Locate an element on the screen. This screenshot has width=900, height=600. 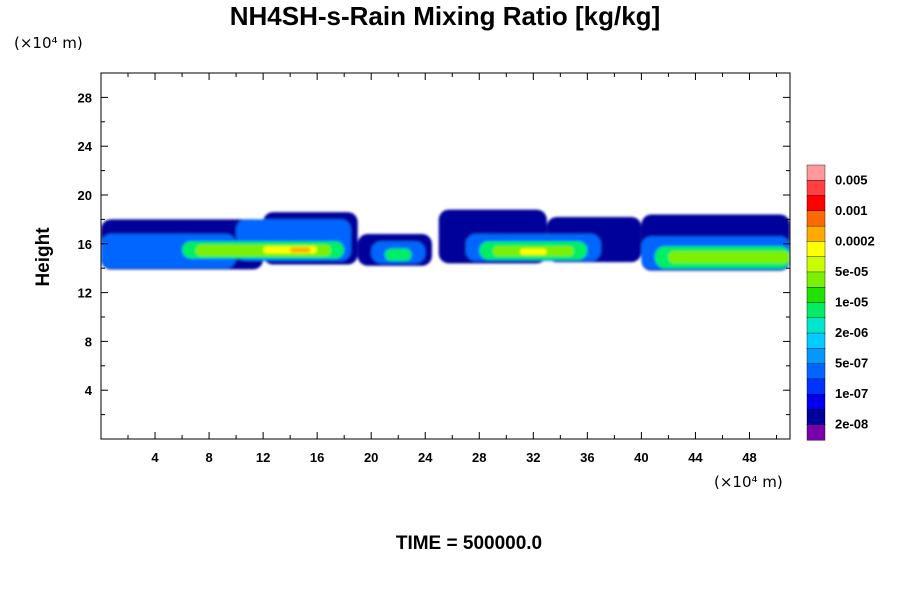
colorbar-label: 0.005 is located at coordinates (851, 179).